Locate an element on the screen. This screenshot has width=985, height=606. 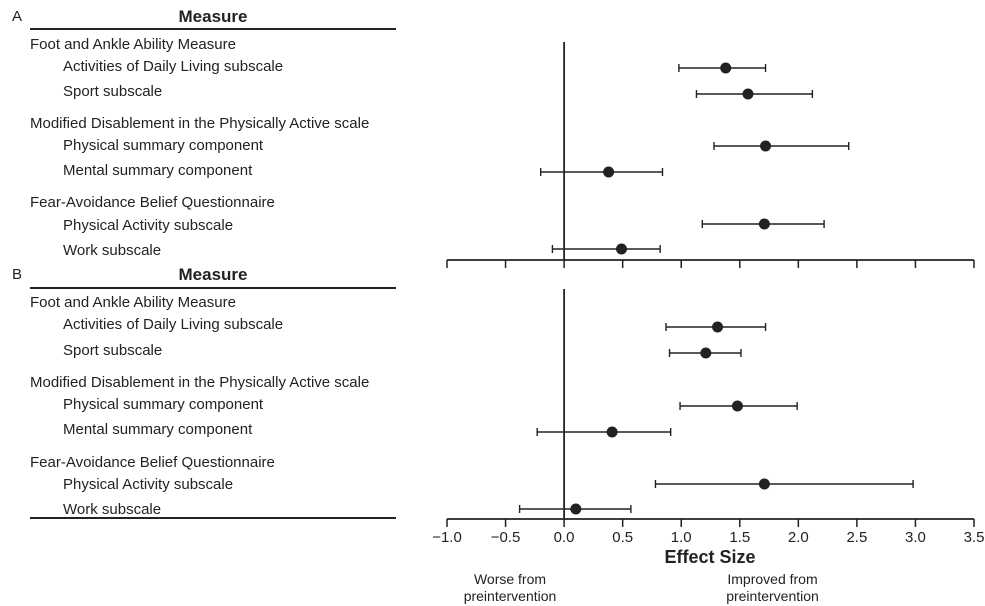
x-tick-label: 3.5 is located at coordinates (974, 537).